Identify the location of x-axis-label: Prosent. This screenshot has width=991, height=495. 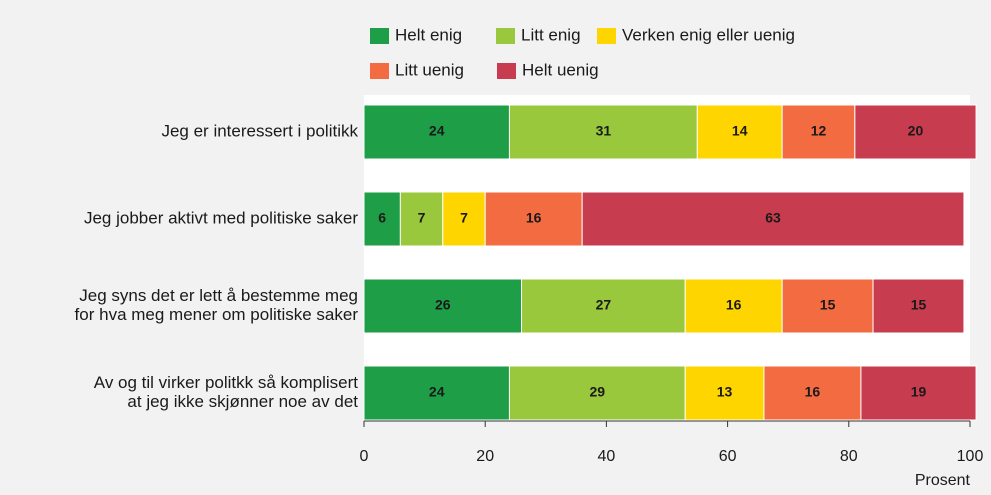
(943, 480).